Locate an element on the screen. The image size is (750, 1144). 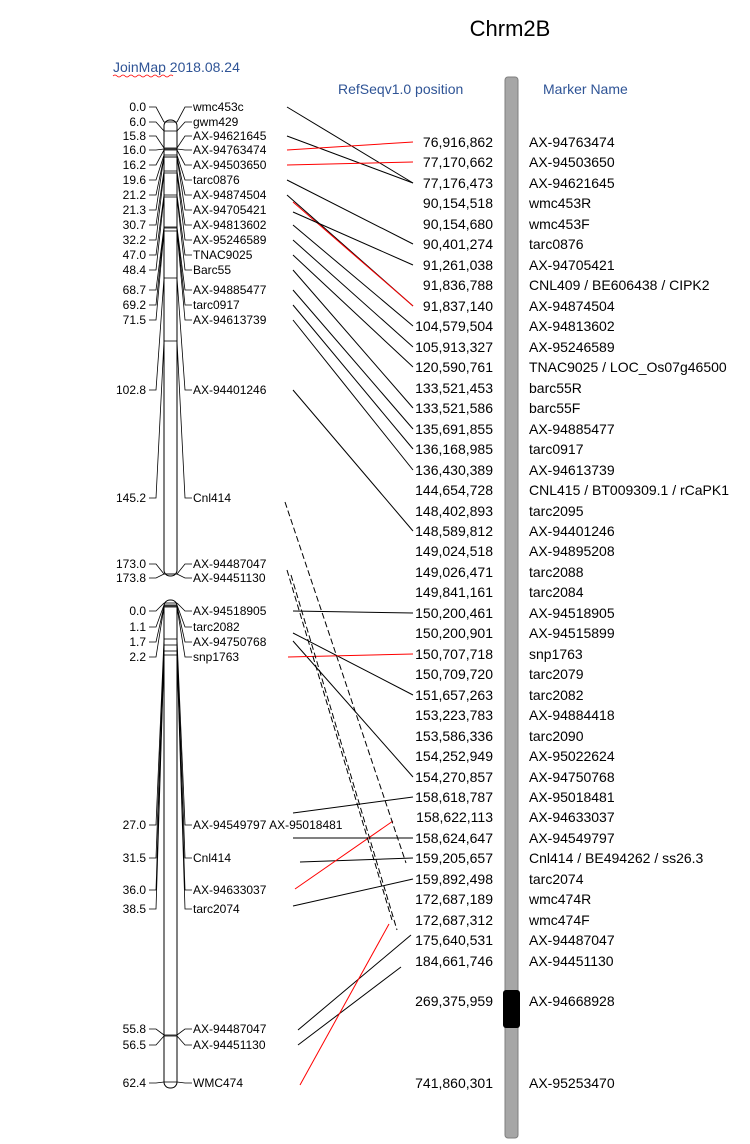
cm-position: 47.0 is located at coordinates (135, 255).